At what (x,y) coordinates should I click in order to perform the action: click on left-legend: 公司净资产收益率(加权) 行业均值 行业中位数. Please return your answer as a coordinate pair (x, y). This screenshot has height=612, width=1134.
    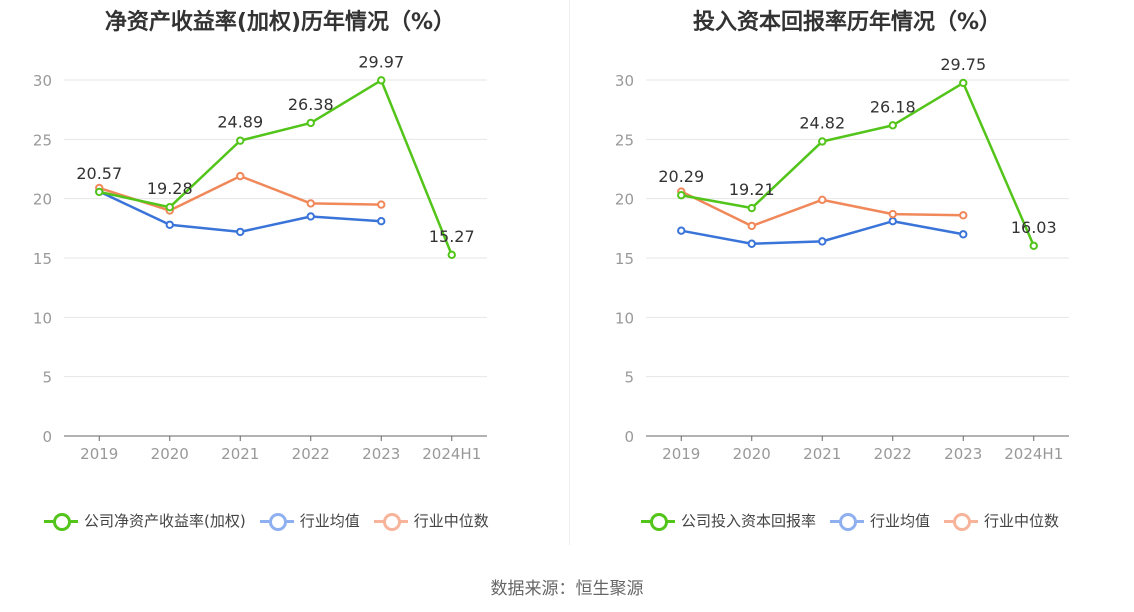
    Looking at the image, I should click on (273, 520).